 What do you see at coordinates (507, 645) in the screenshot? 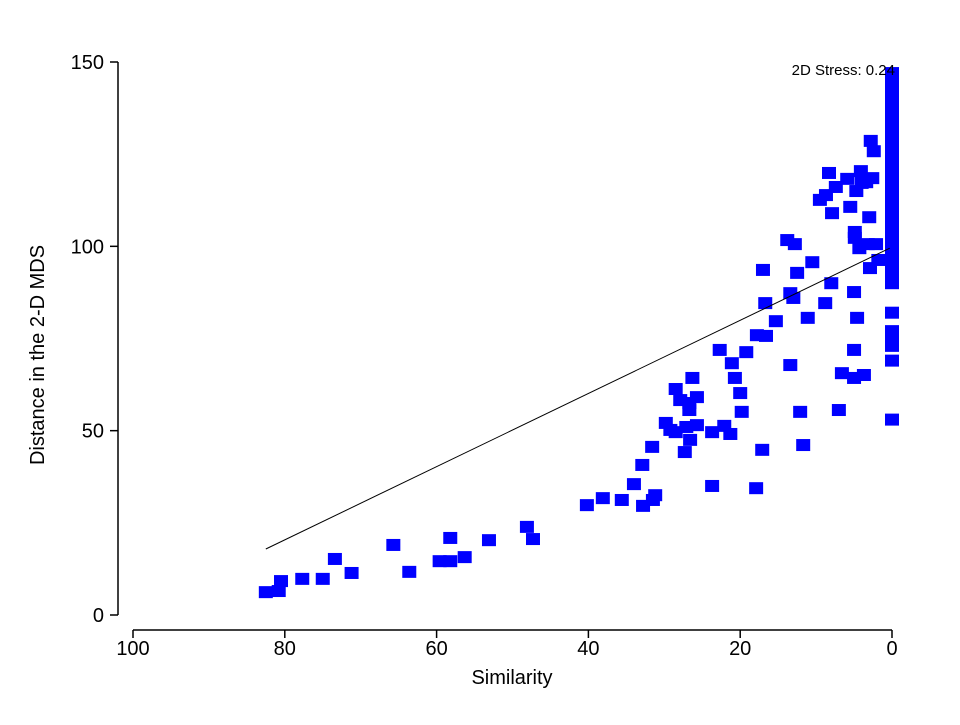
I see `x-ticks: 100 80 60 40 20 0` at bounding box center [507, 645].